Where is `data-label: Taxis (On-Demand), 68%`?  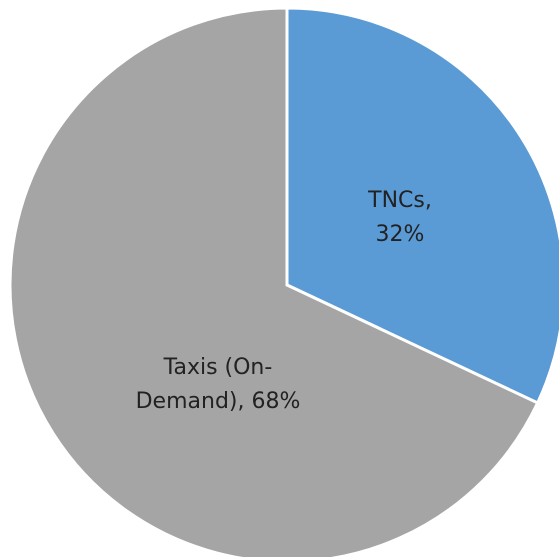 data-label: Taxis (On-Demand), 68% is located at coordinates (218, 384).